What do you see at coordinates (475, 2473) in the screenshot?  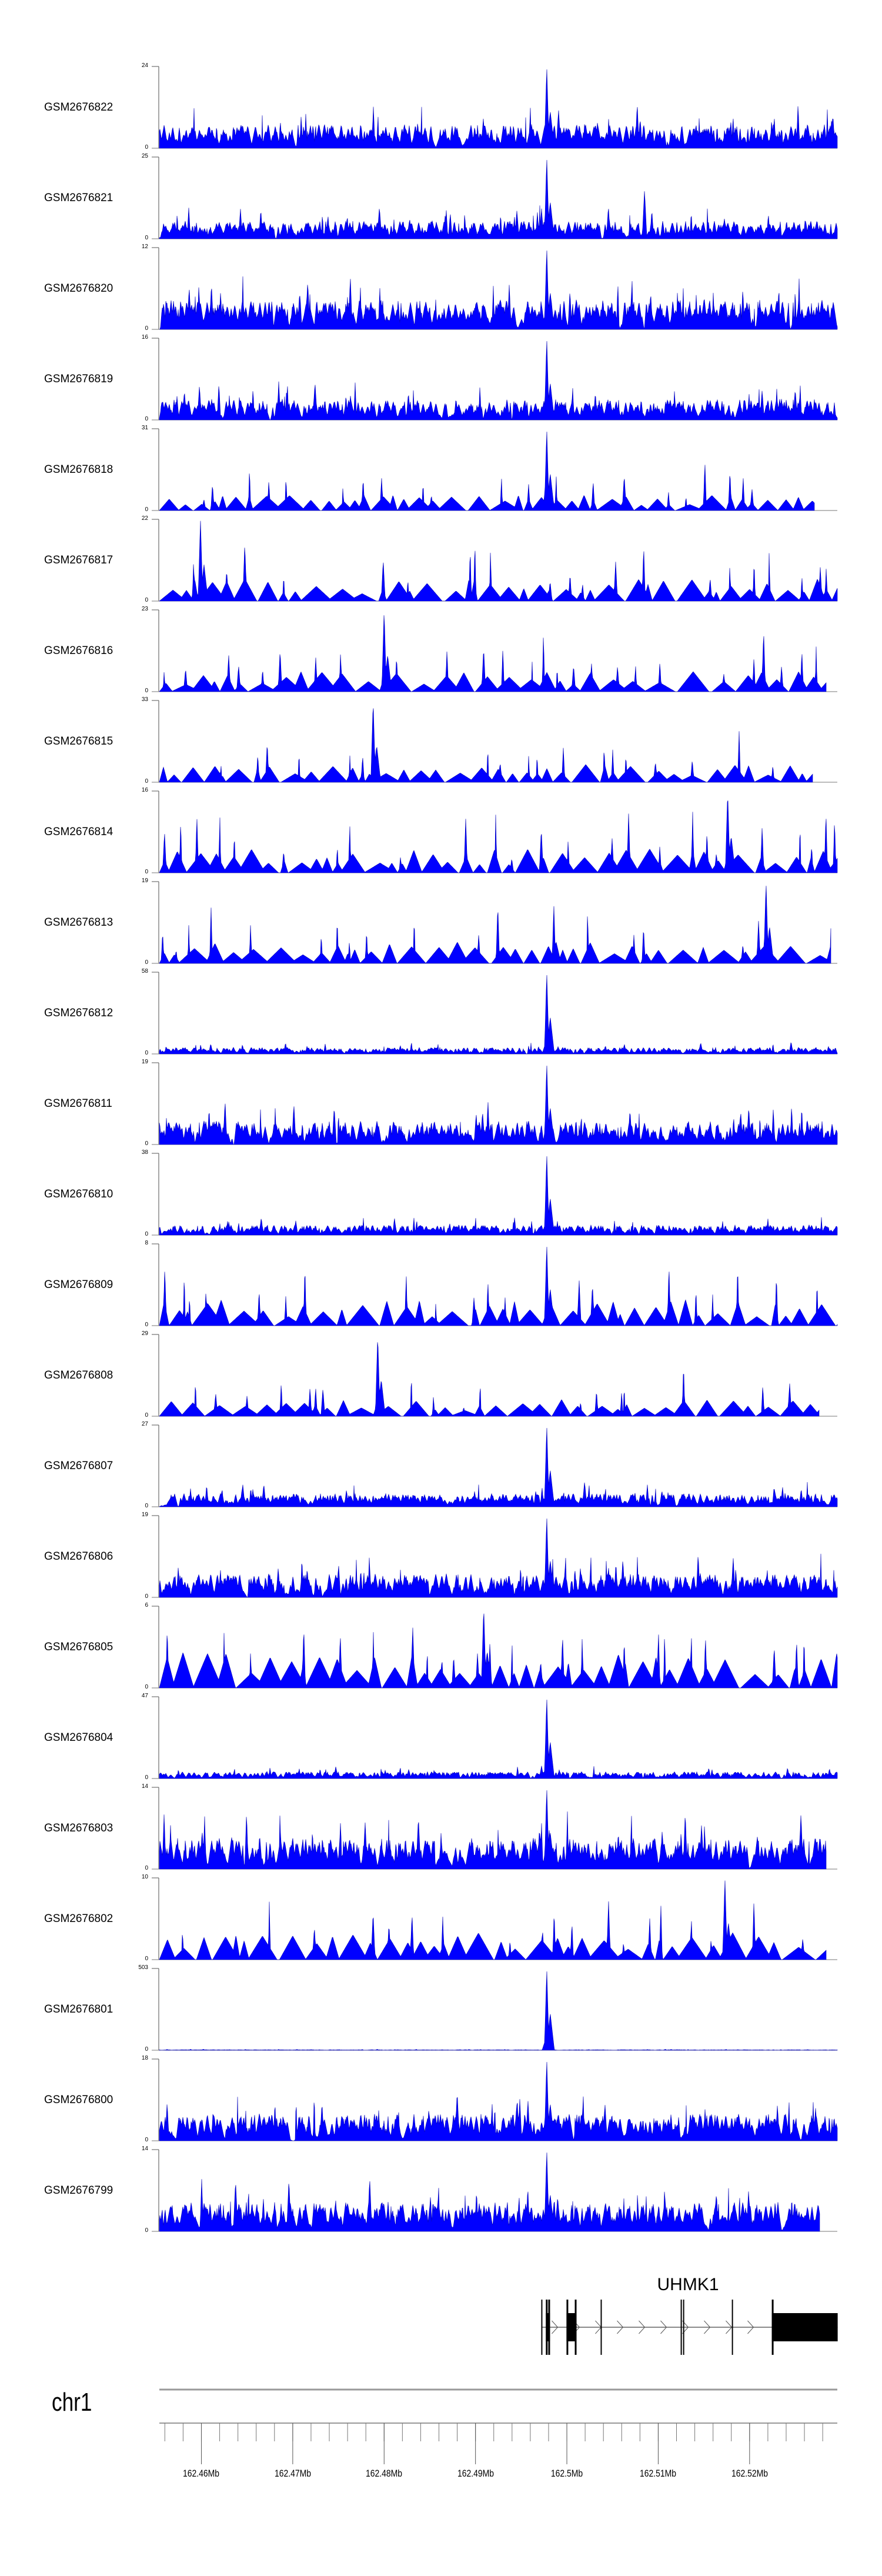 I see `x-tick-label: 162.49Mb` at bounding box center [475, 2473].